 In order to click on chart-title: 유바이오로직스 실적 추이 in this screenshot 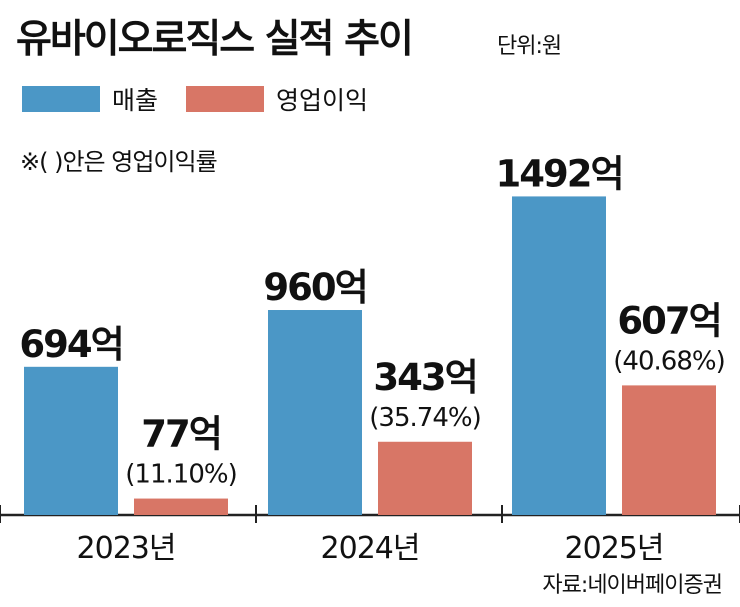, I will do `click(215, 39)`.